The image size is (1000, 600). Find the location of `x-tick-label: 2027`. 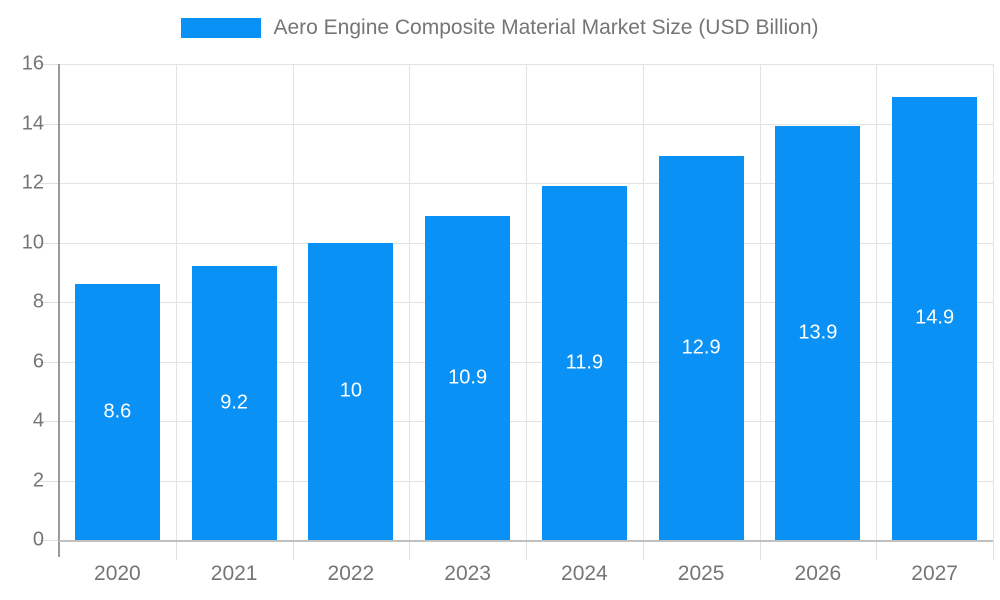

x-tick-label: 2027 is located at coordinates (934, 573).